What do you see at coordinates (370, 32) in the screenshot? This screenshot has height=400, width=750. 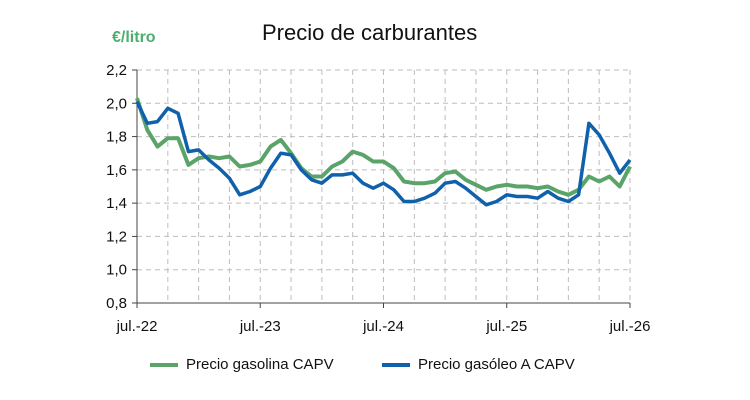 I see `chart-title: Precio de carburantes` at bounding box center [370, 32].